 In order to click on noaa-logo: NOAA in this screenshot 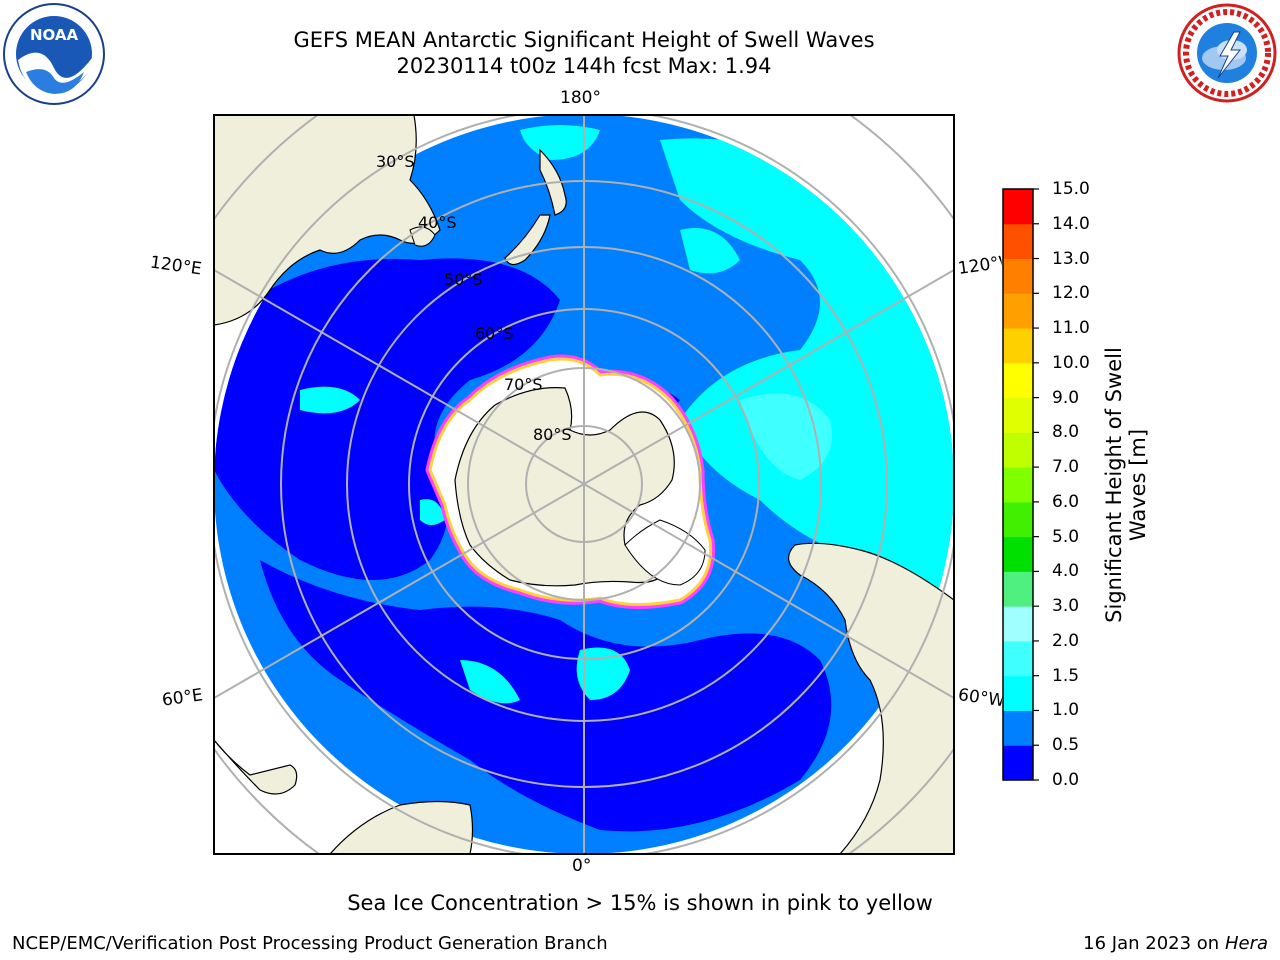, I will do `click(54, 54)`.